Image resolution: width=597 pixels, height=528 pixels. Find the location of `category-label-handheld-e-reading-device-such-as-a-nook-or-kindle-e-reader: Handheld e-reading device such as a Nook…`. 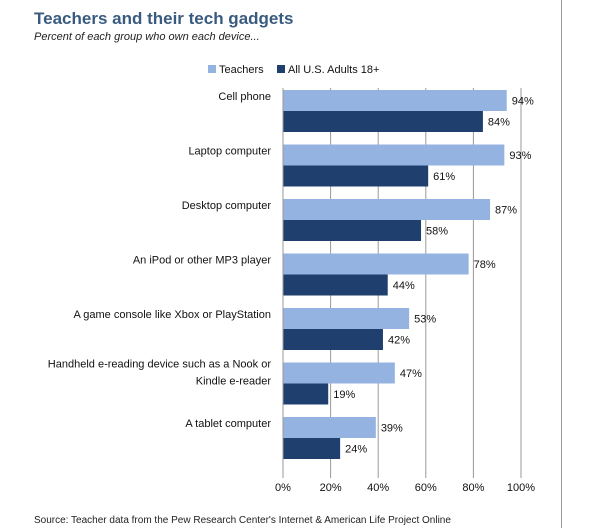

category-label-handheld-e-reading-device-such-as-a-nook-or-kindle-e-reader: Handheld e-reading device such as a Nook… is located at coordinates (160, 373).